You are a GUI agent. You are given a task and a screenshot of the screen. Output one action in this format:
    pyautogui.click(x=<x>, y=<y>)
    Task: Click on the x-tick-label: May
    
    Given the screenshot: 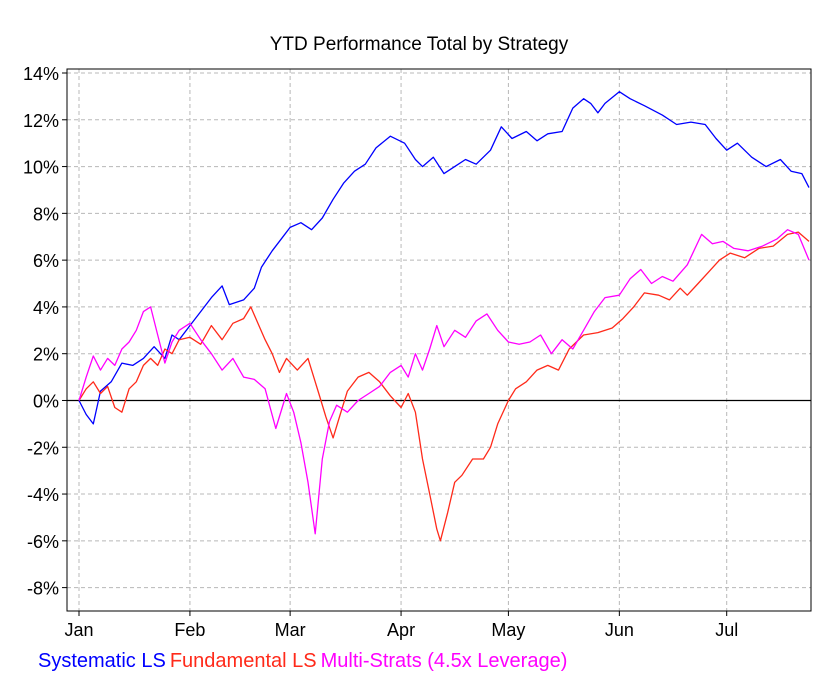 What is the action you would take?
    pyautogui.click(x=508, y=630)
    